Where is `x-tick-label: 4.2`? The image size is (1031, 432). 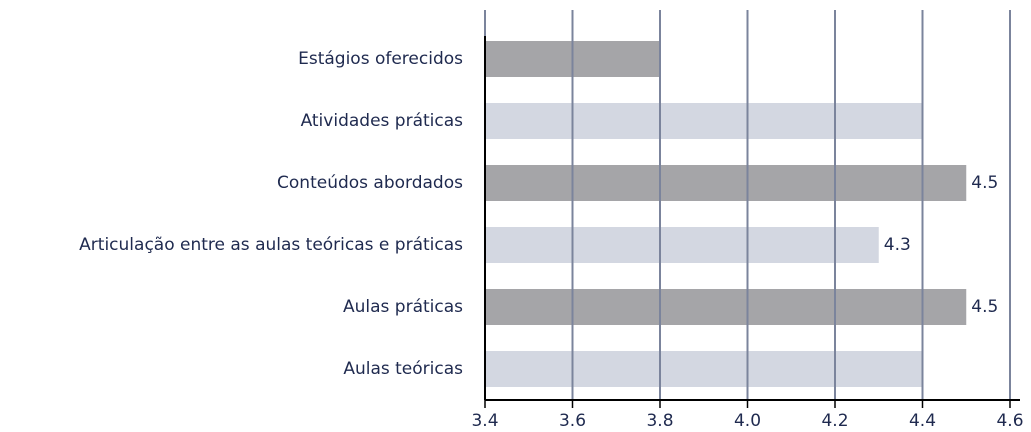
x-tick-label: 4.2 is located at coordinates (834, 421).